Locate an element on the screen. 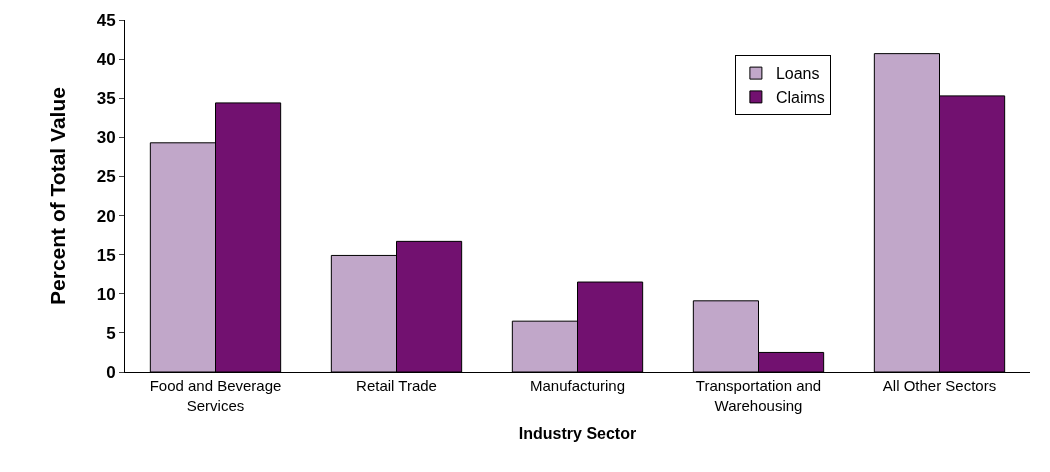 Image resolution: width=1050 pixels, height=472 pixels. x-tick-label: Retail Trade is located at coordinates (396, 385).